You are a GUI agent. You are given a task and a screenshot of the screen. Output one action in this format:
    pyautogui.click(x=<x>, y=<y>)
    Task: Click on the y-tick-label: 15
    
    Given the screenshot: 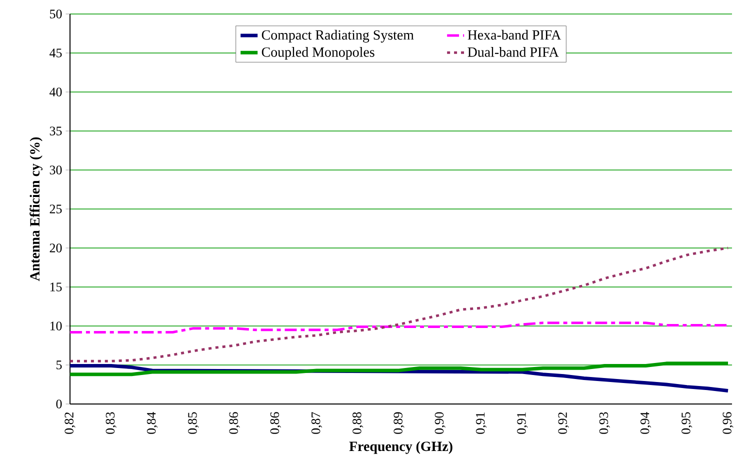 What is the action you would take?
    pyautogui.click(x=56, y=287)
    